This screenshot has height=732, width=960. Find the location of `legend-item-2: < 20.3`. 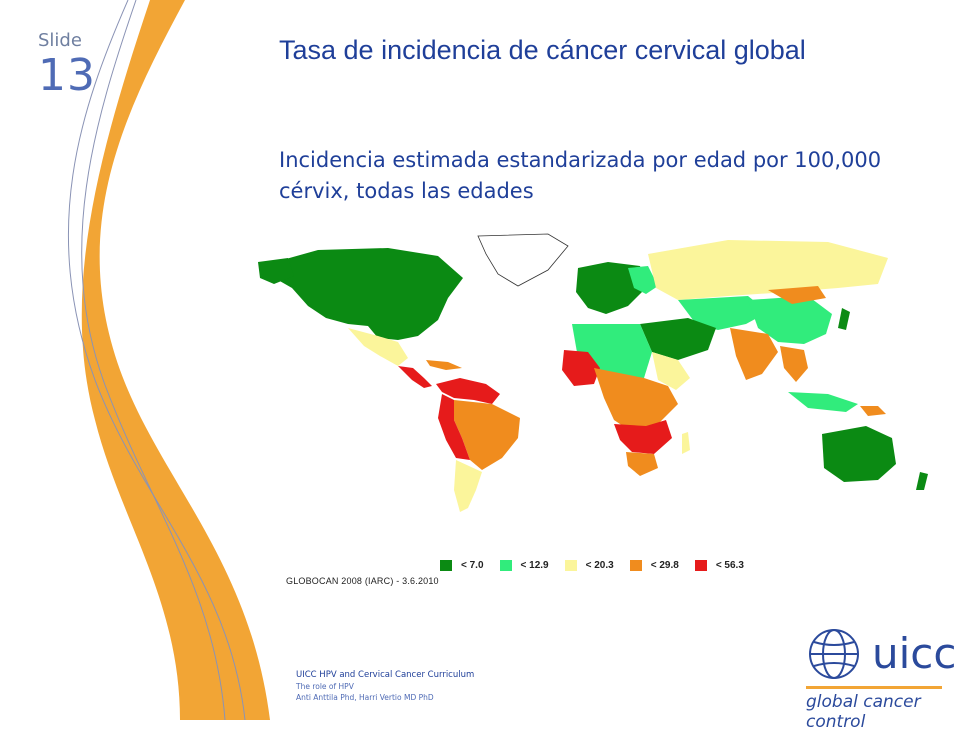

legend-item-2: < 20.3 is located at coordinates (589, 565).